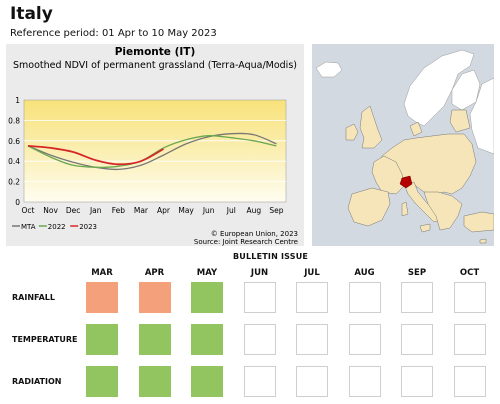 The height and width of the screenshot is (404, 500). What do you see at coordinates (259, 339) in the screenshot?
I see `status-cell-temperature-jun` at bounding box center [259, 339].